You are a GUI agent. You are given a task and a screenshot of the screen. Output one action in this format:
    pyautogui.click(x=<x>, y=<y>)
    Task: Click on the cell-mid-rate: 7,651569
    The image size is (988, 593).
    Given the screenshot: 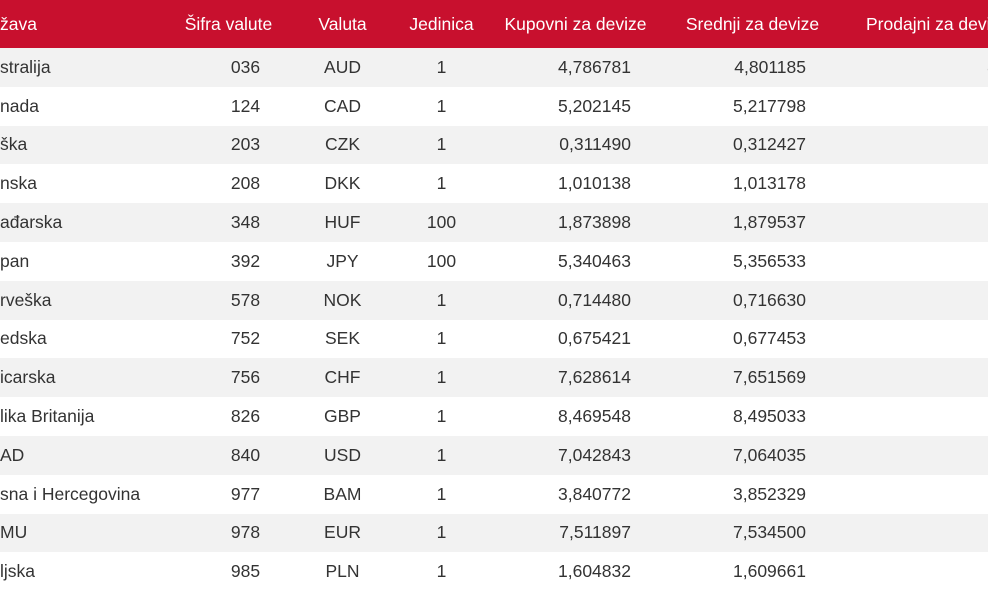 What is the action you would take?
    pyautogui.click(x=769, y=377)
    